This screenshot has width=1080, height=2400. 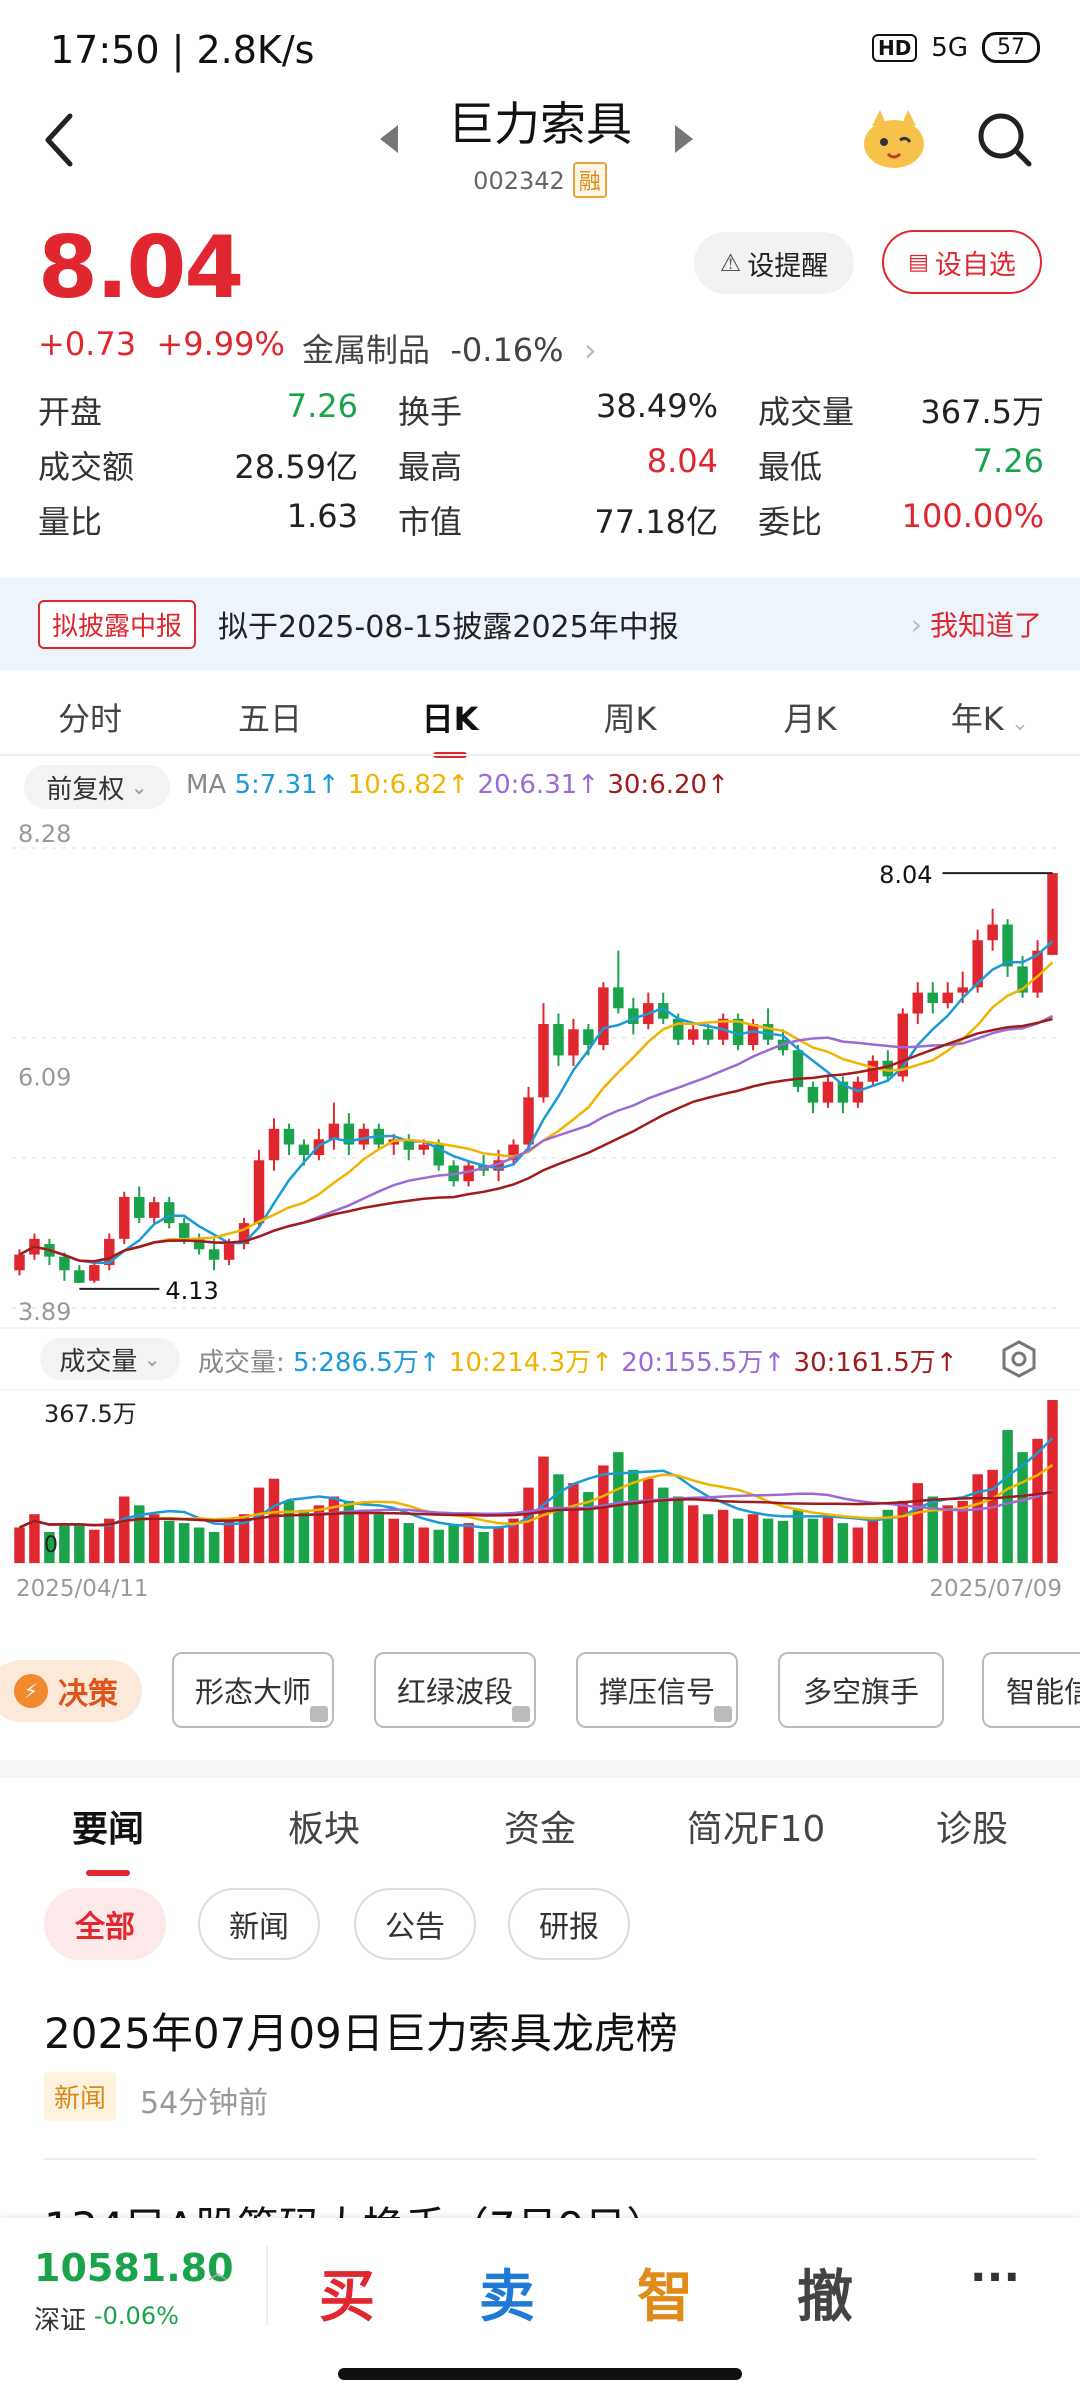 What do you see at coordinates (206, 785) in the screenshot?
I see `ma-label: MA` at bounding box center [206, 785].